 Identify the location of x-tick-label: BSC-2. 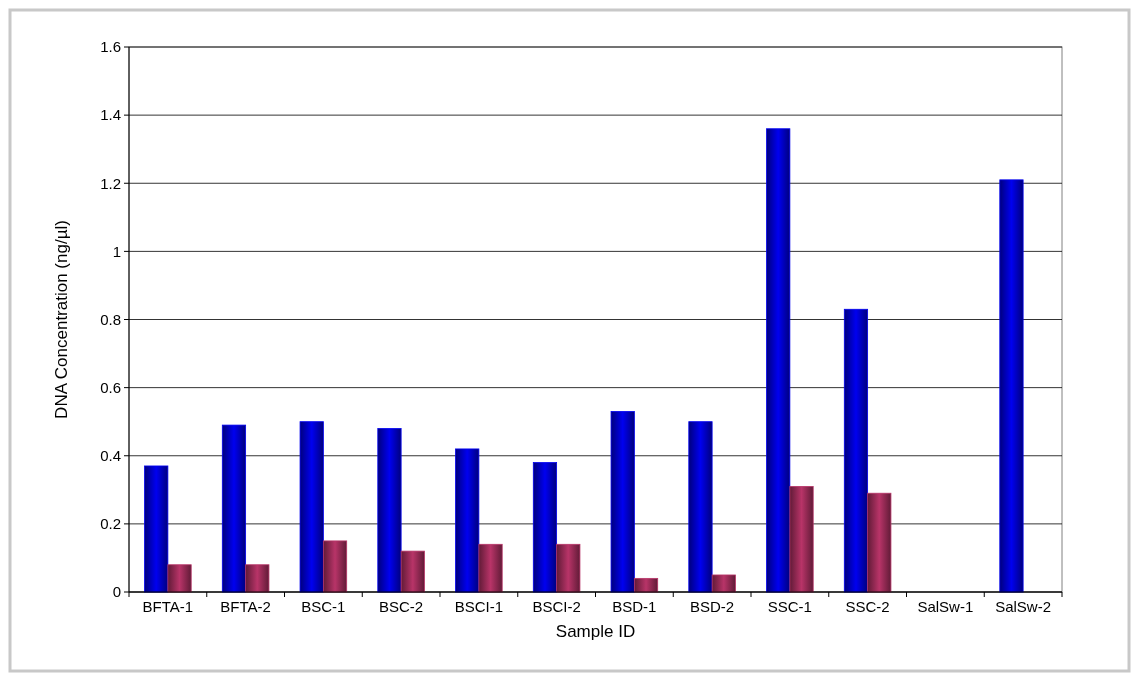
(401, 606).